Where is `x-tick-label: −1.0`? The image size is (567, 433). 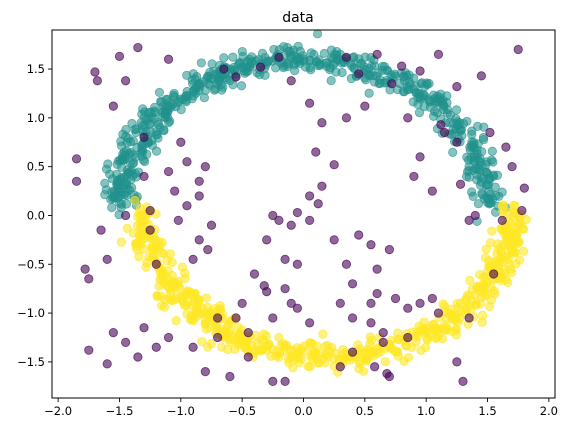
x-tick-label: −1.0 is located at coordinates (181, 411).